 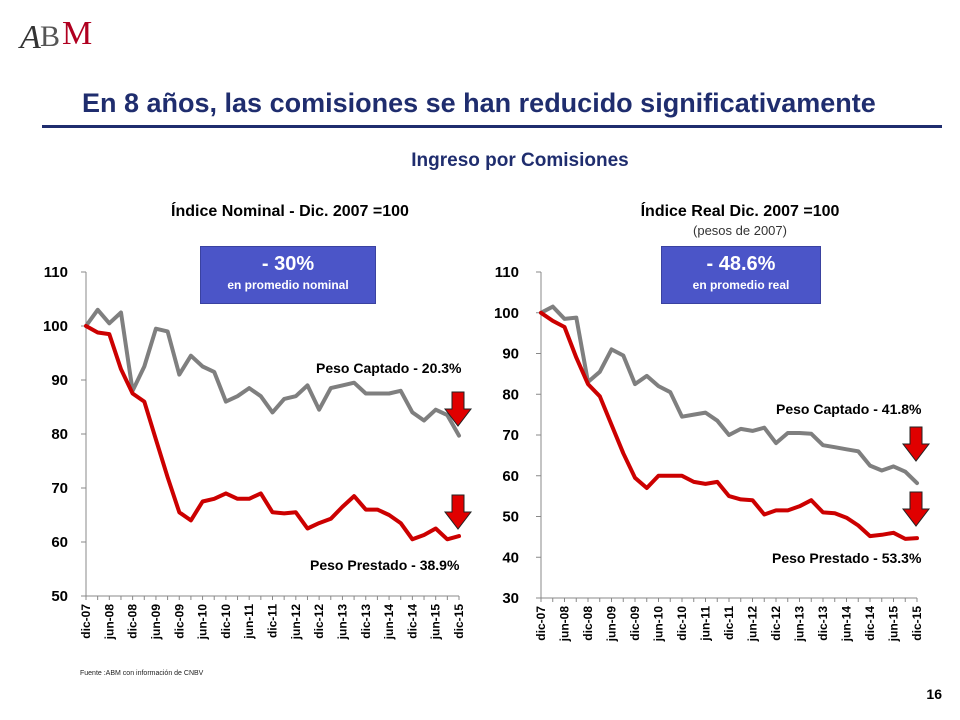 What do you see at coordinates (510, 598) in the screenshot?
I see `y-tick-label: 30` at bounding box center [510, 598].